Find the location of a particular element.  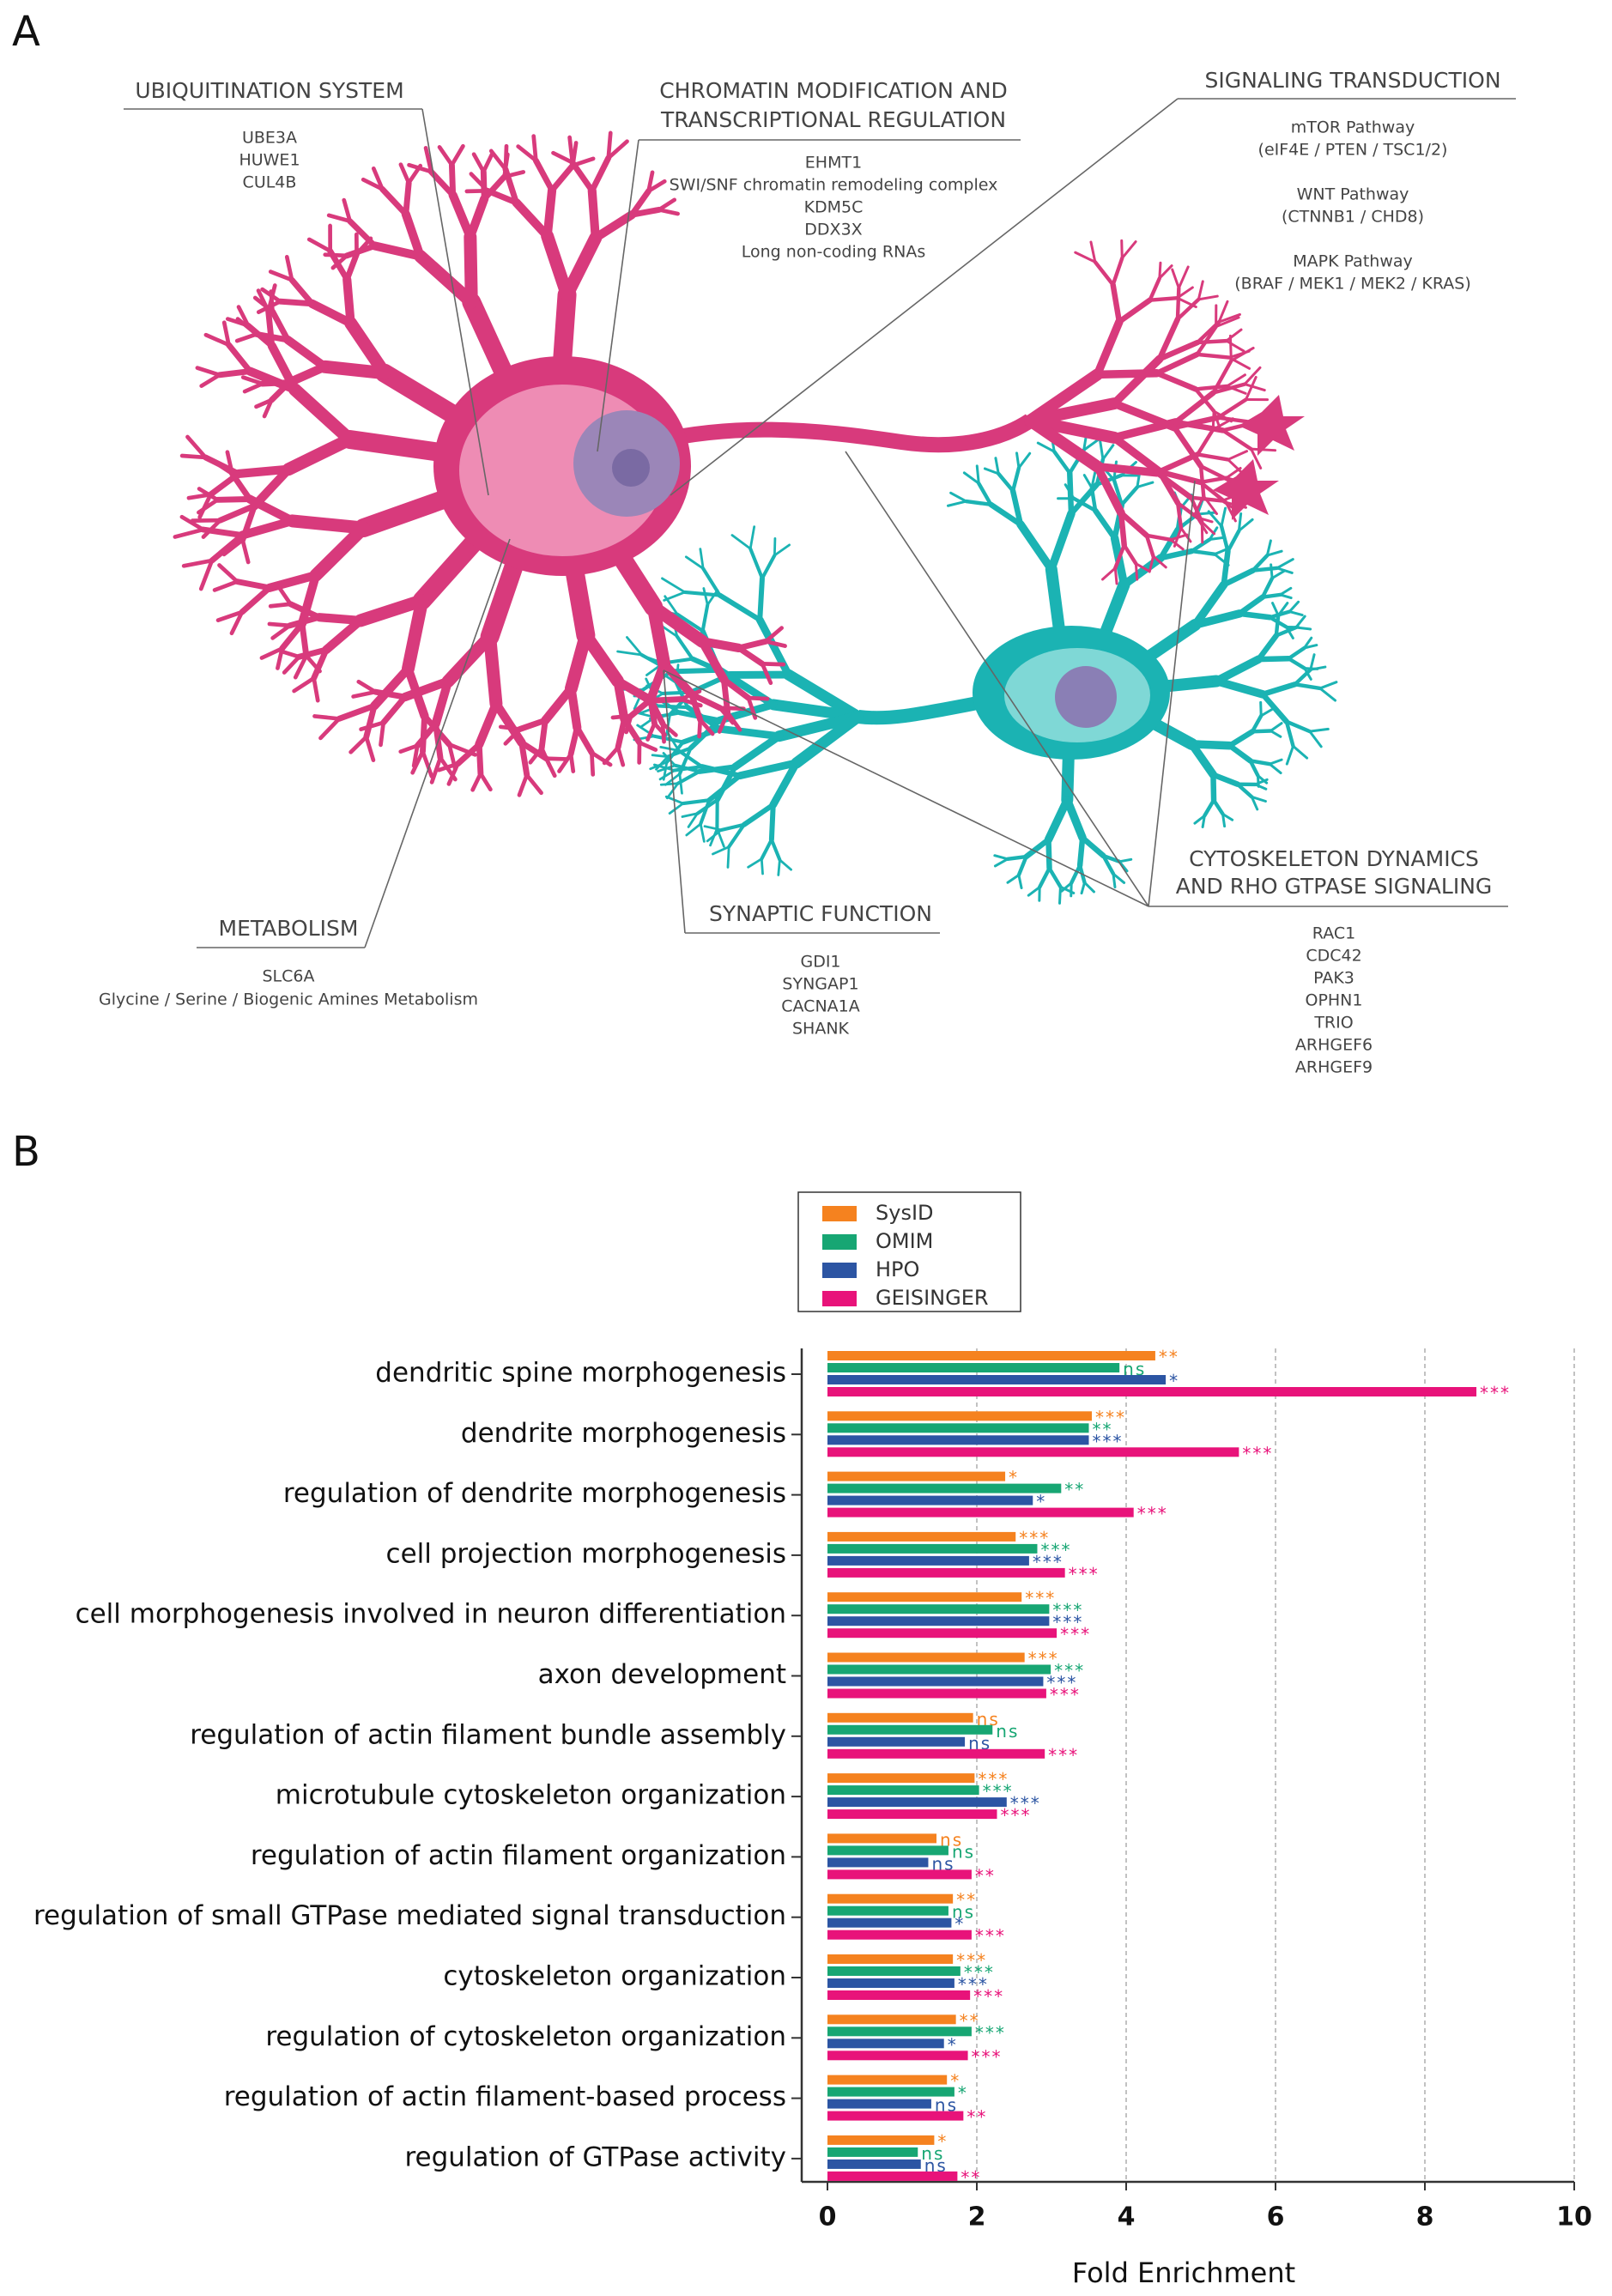

annotation-item: SHANK is located at coordinates (821, 1029).